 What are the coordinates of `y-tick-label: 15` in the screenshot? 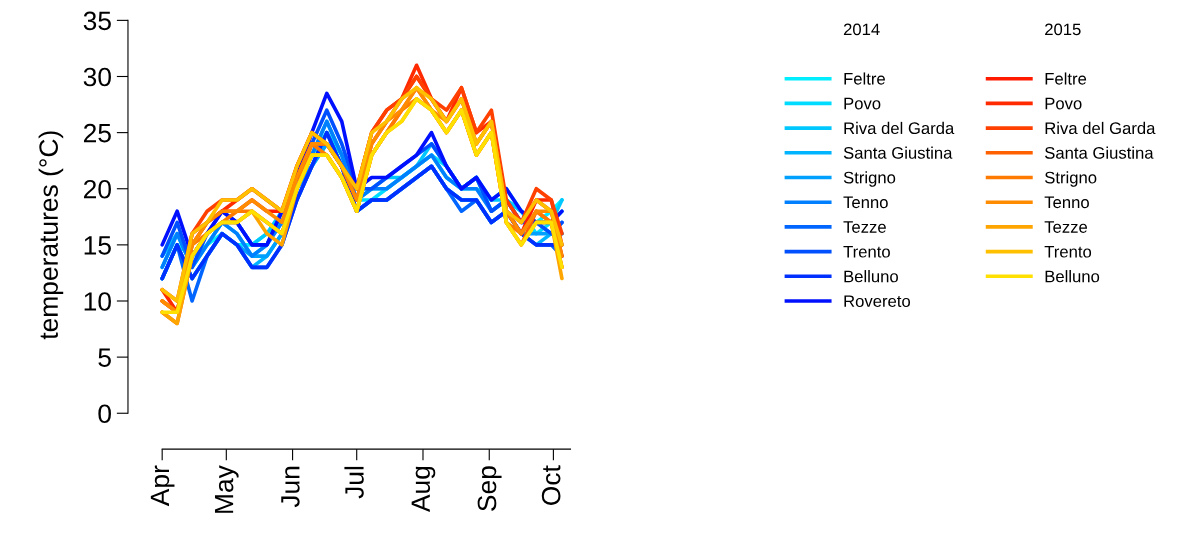 It's located at (97, 245).